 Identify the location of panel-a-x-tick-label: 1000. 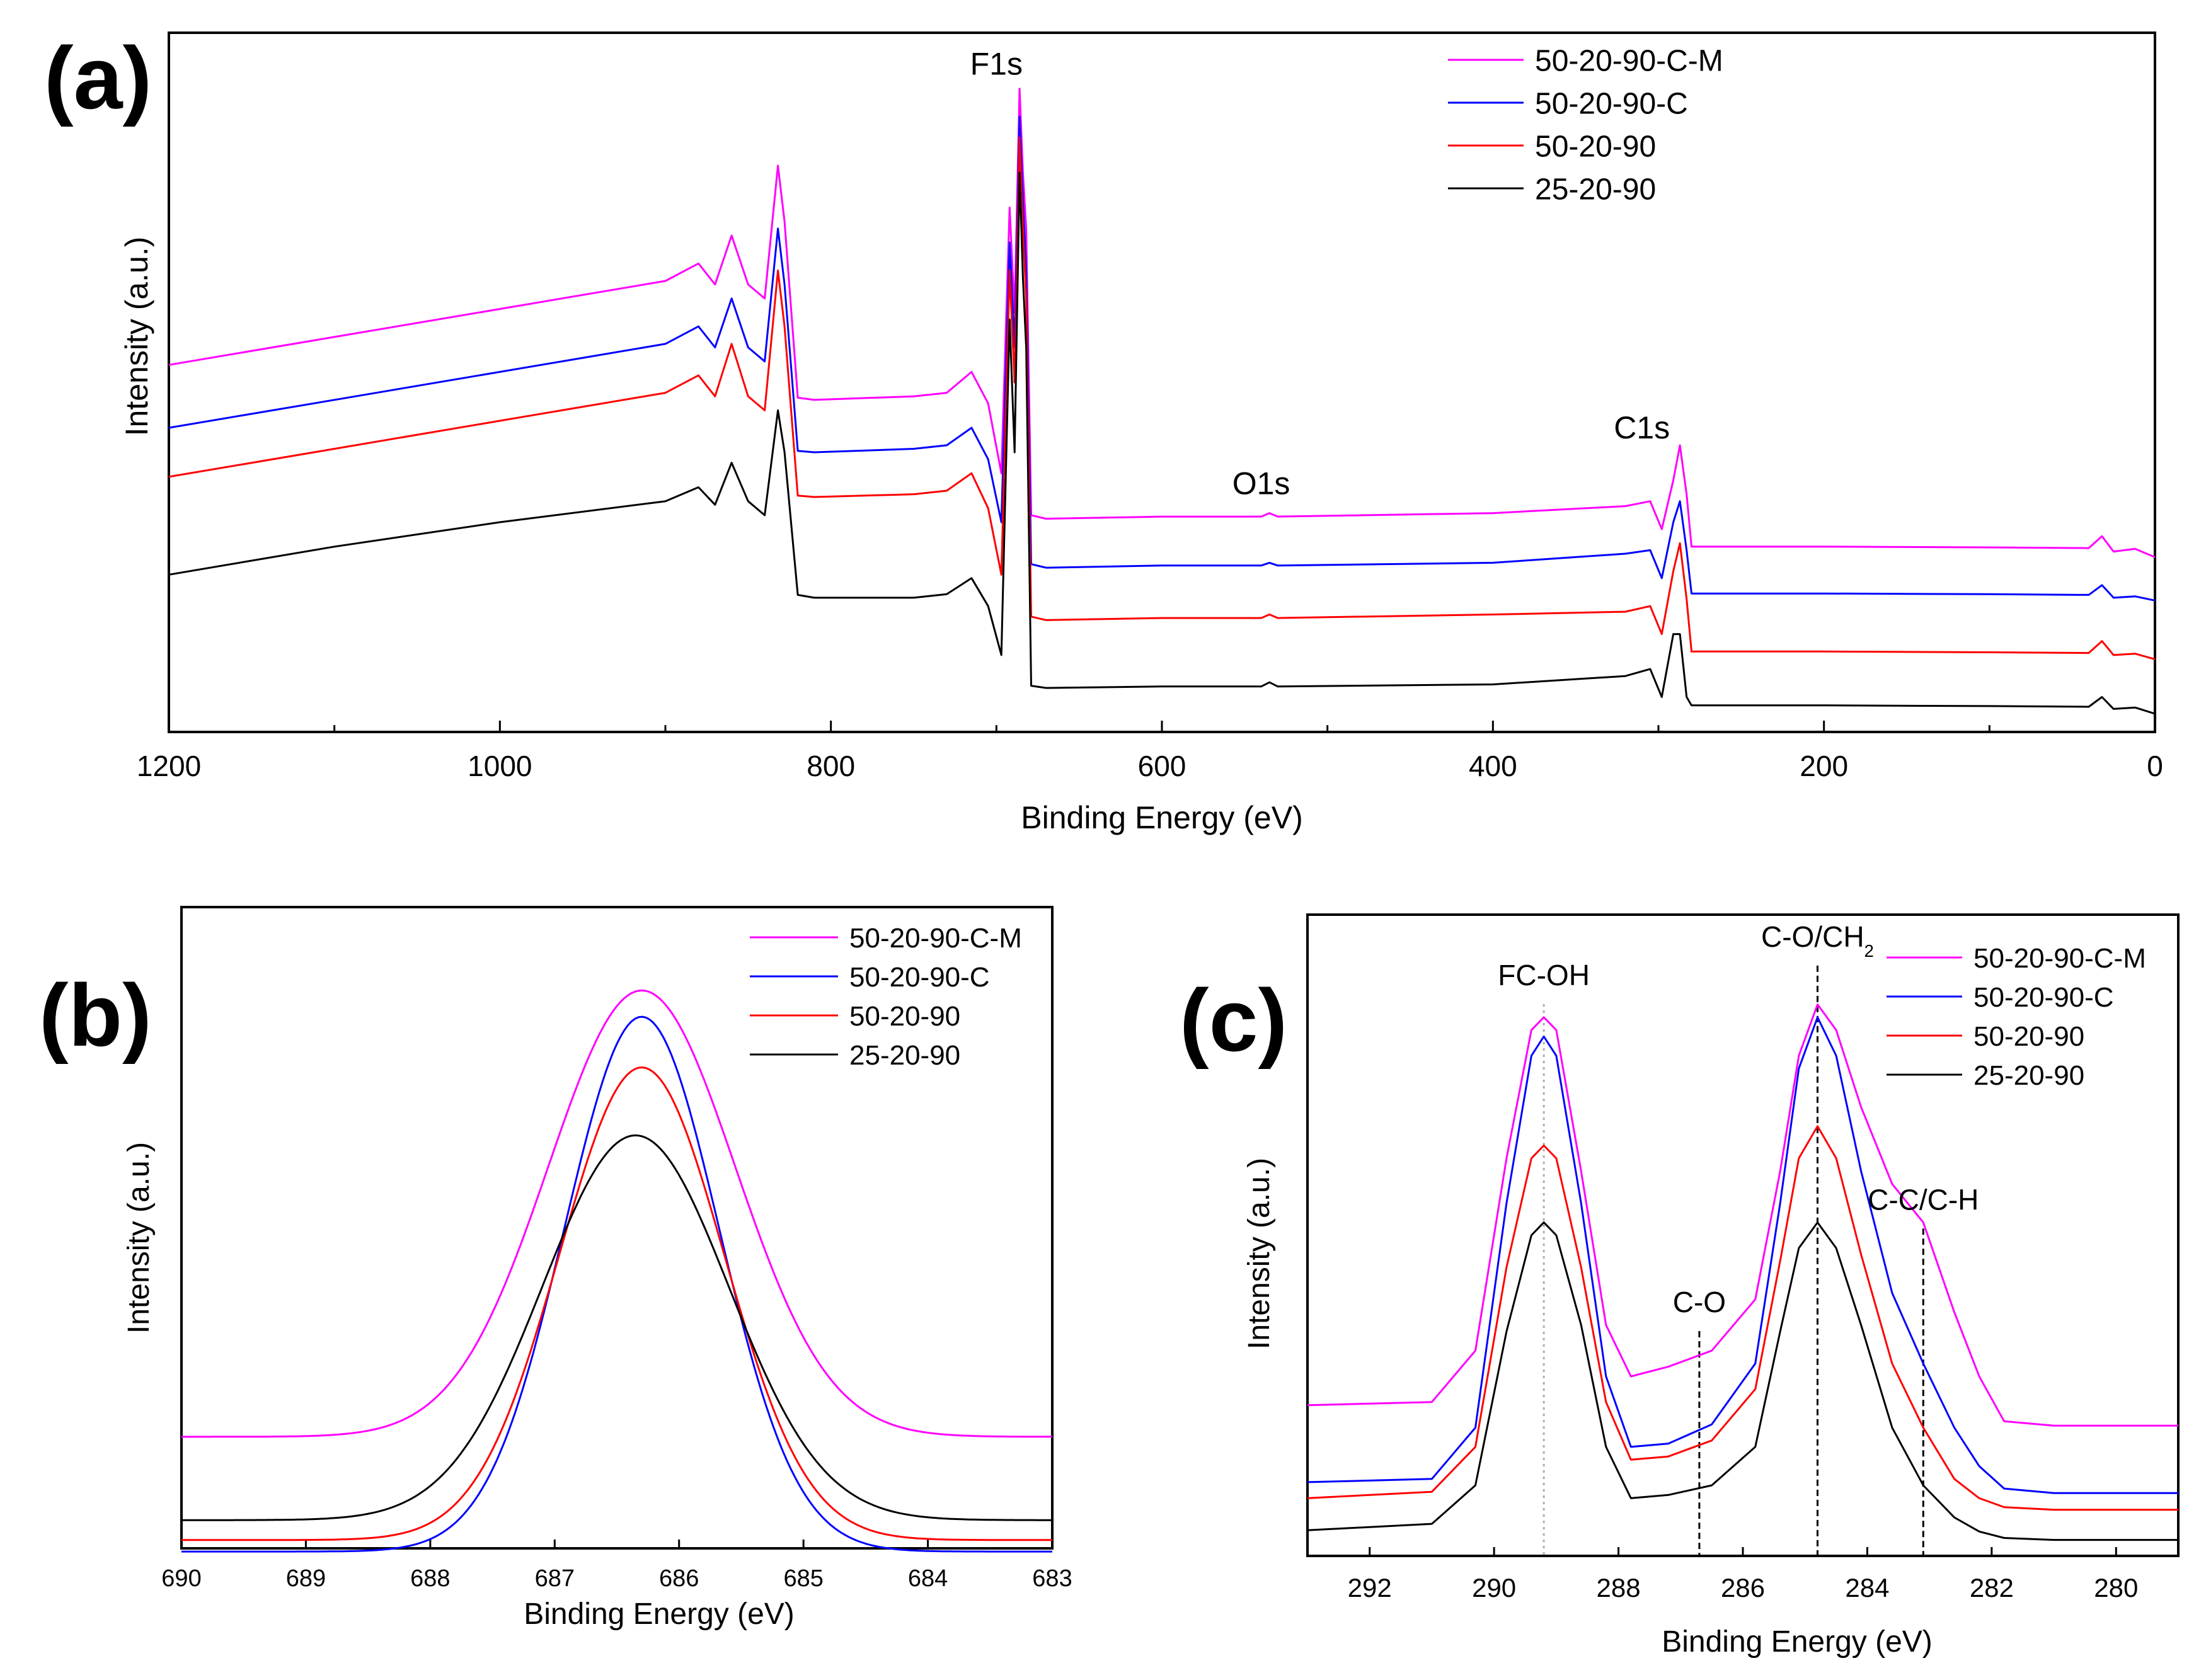
(500, 766).